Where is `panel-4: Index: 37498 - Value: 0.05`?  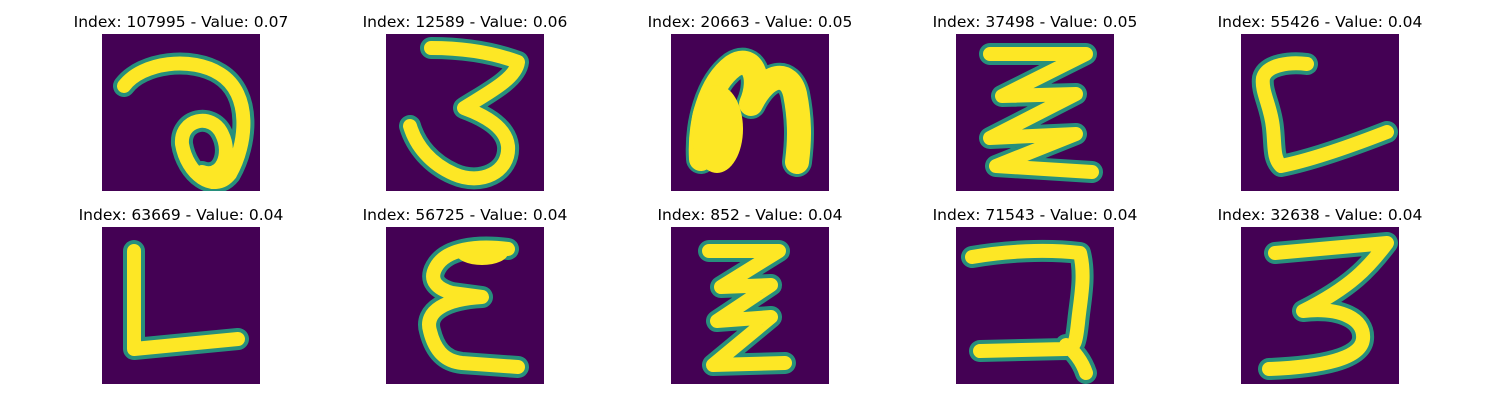 panel-4: Index: 37498 - Value: 0.05 is located at coordinates (1035, 107).